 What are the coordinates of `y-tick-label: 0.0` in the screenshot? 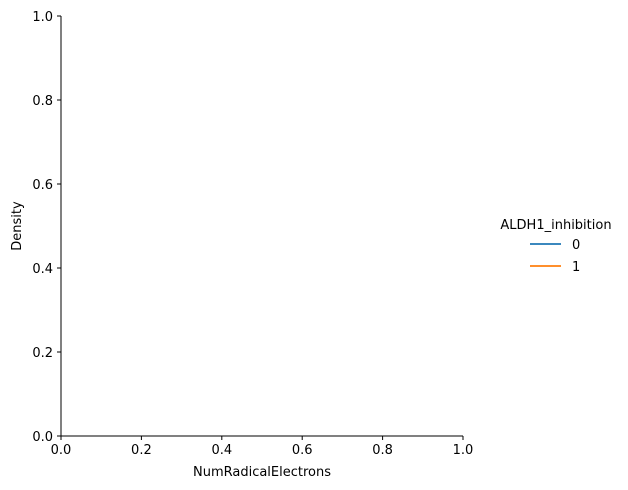 It's located at (42, 437).